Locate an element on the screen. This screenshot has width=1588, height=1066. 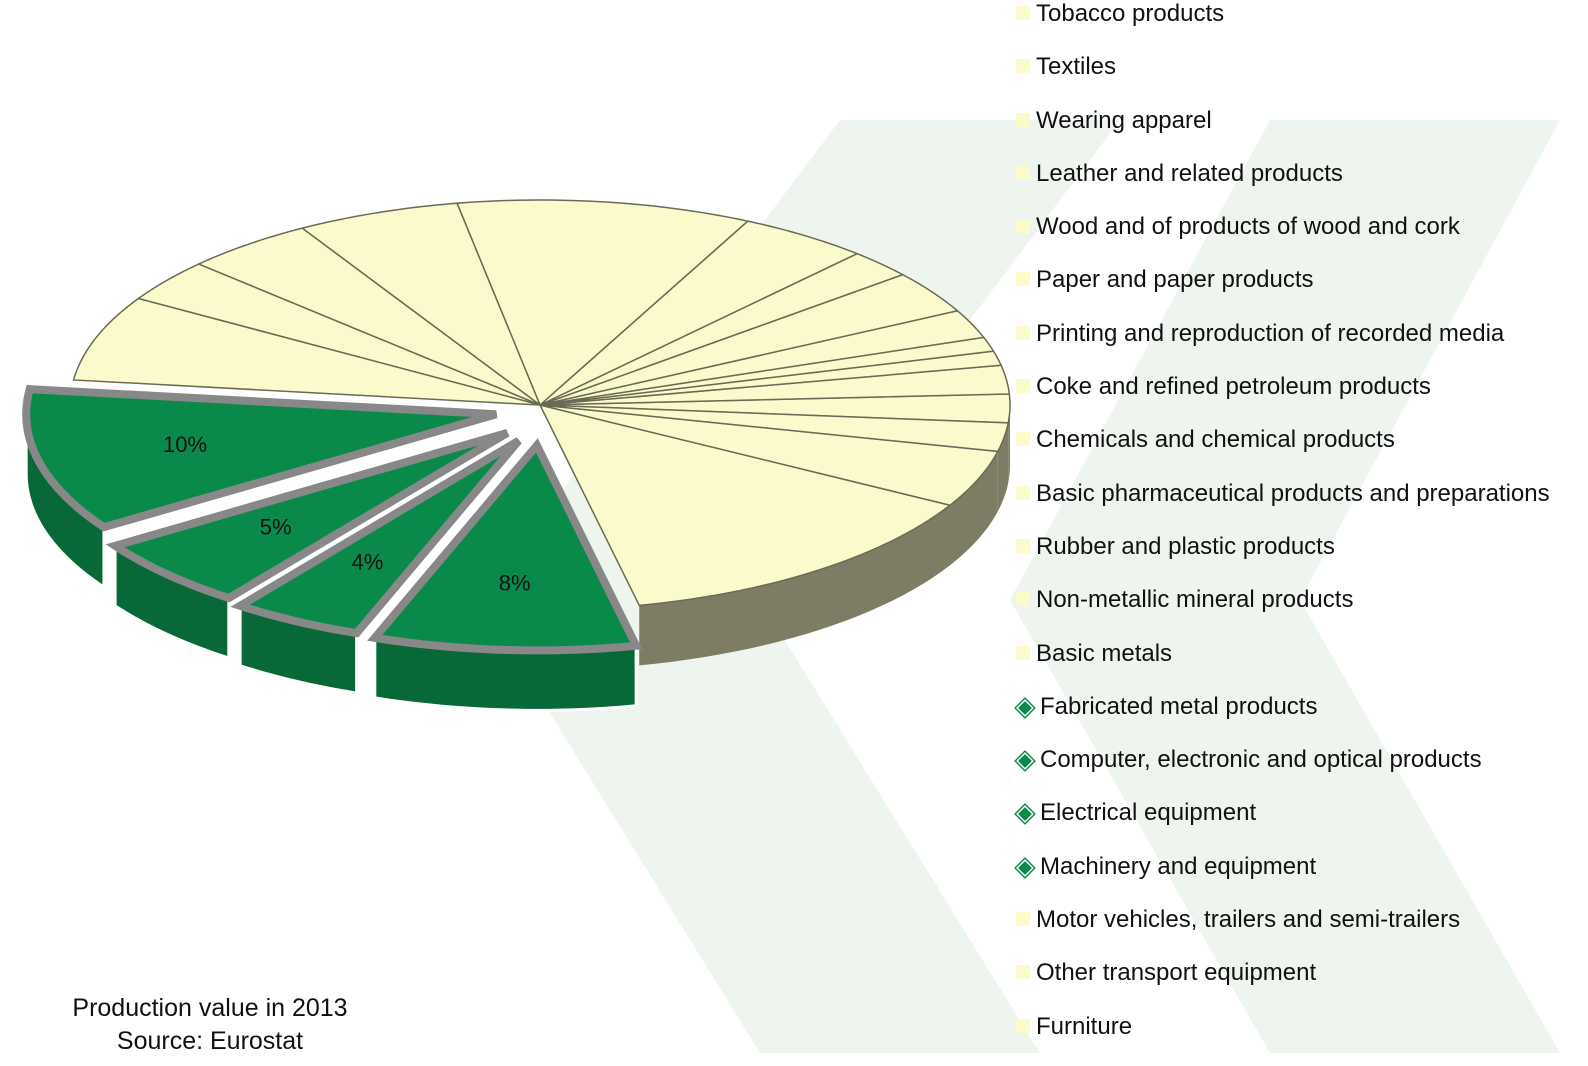
legend-entry: Wood and of products of wood and cork is located at coordinates (1296, 239).